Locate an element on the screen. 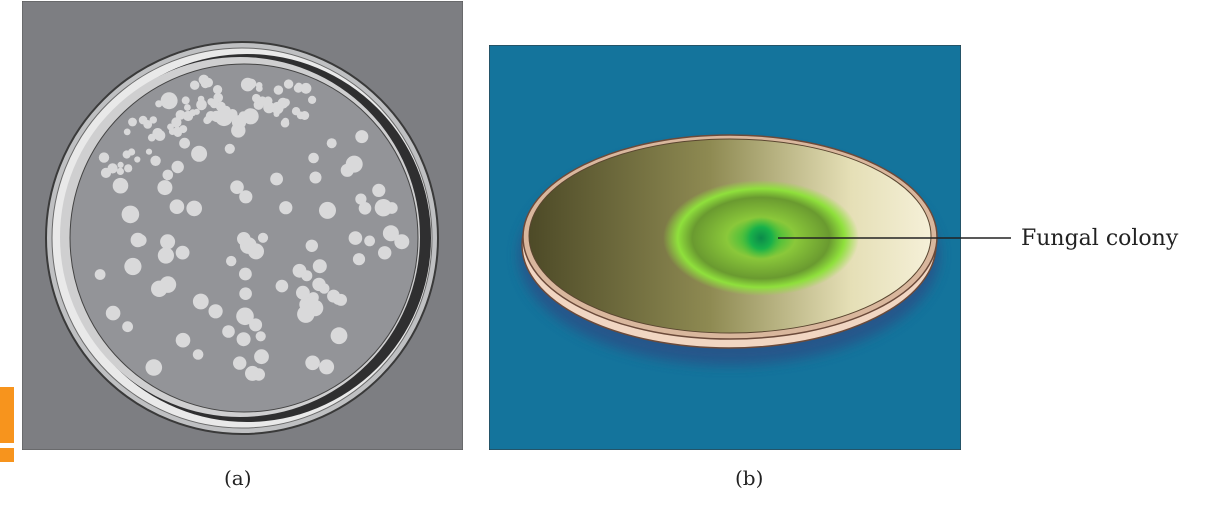  caption-b: (b) is located at coordinates (749, 478).